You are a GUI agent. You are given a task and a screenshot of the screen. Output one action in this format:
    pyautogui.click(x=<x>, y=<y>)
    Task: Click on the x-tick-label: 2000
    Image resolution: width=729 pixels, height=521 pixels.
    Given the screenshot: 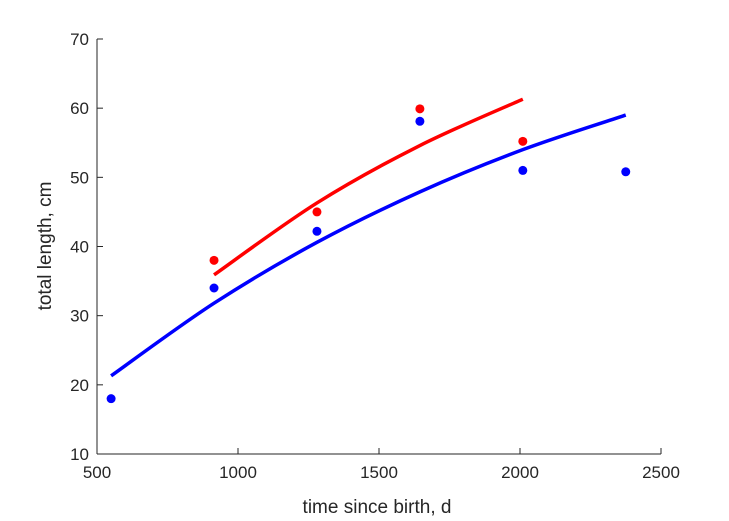 What is the action you would take?
    pyautogui.click(x=520, y=472)
    